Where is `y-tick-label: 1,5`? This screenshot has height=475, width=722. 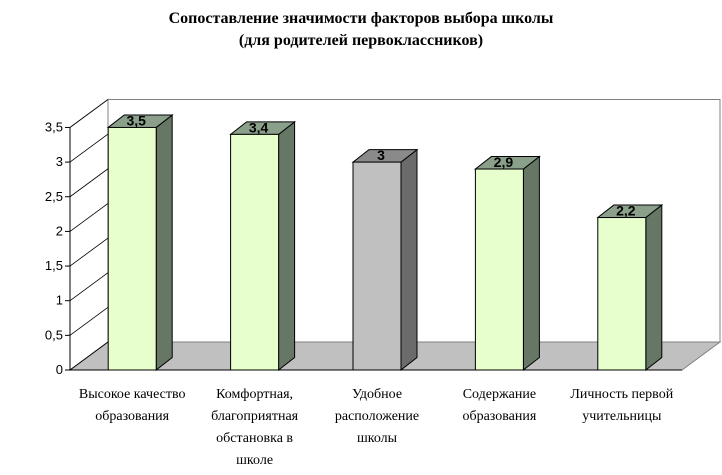
y-tick-label: 1,5 is located at coordinates (54, 265).